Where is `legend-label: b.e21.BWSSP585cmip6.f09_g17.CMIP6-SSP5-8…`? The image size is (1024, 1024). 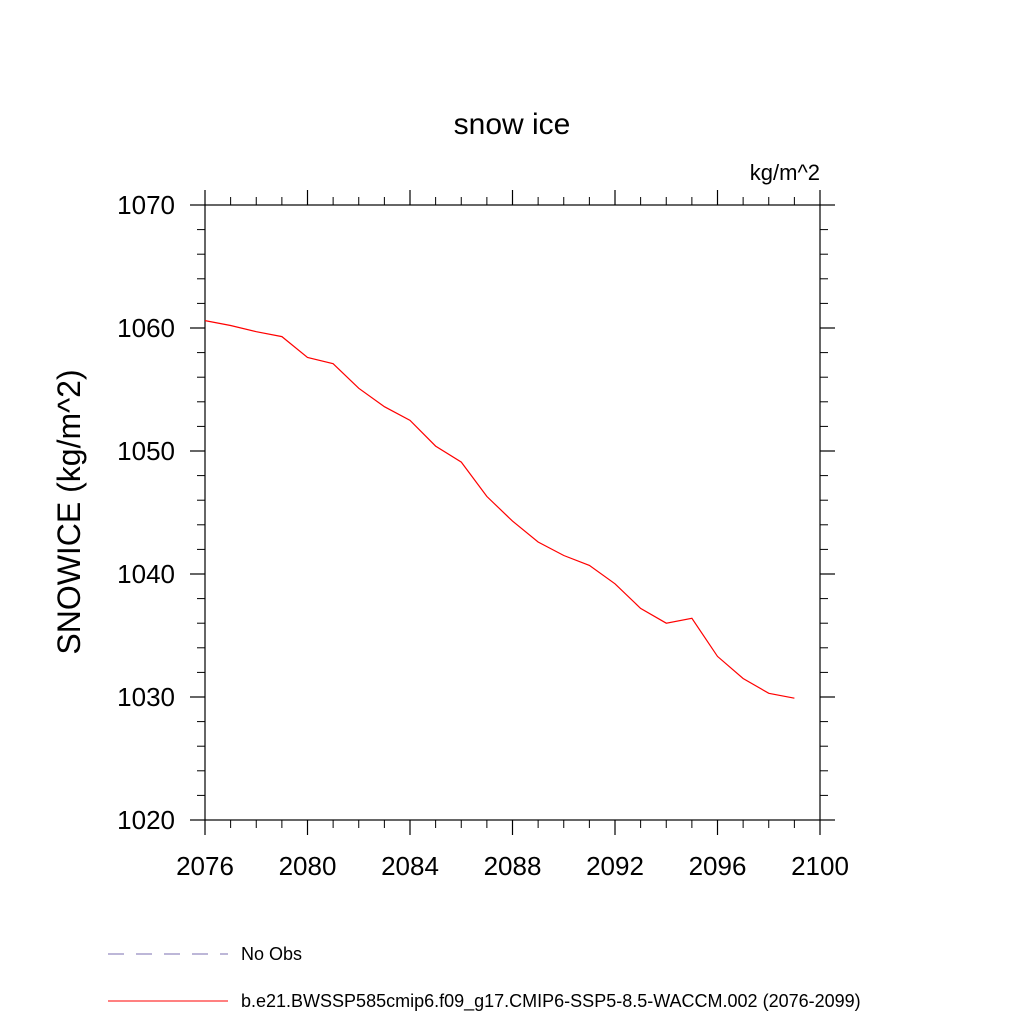 legend-label: b.e21.BWSSP585cmip6.f09_g17.CMIP6-SSP5-8… is located at coordinates (551, 1001).